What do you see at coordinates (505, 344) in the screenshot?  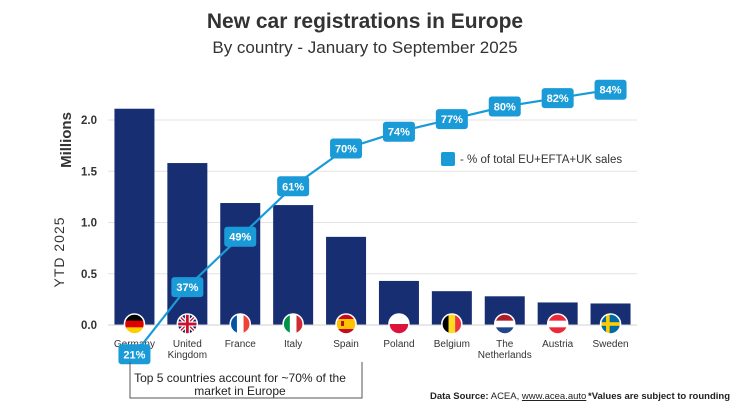 I see `x-tick-label: The` at bounding box center [505, 344].